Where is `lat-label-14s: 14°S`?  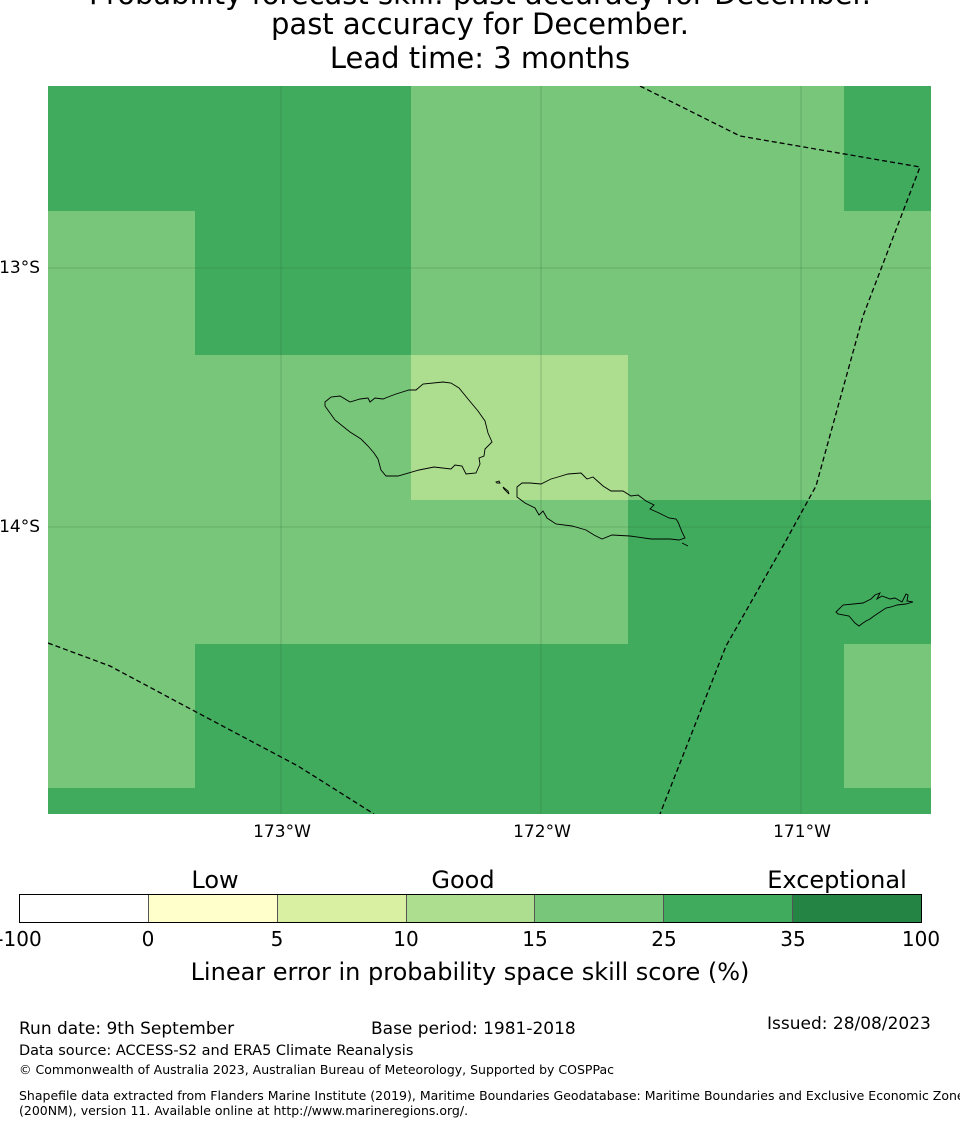 lat-label-14s: 14°S is located at coordinates (20, 527).